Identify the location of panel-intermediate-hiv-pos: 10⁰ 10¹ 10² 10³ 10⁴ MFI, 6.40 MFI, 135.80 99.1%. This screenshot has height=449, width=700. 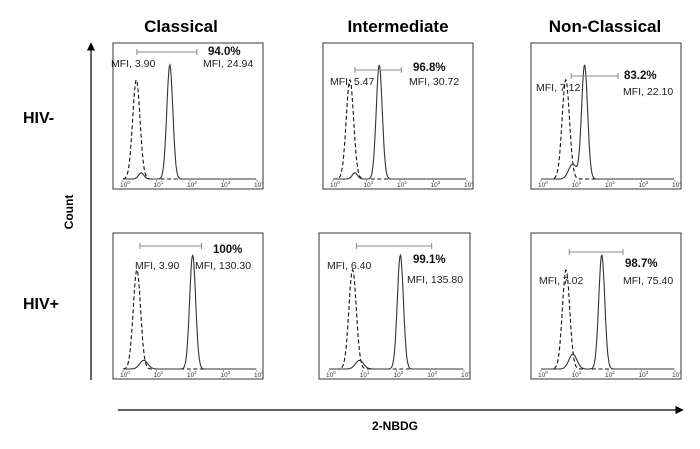
(394, 306).